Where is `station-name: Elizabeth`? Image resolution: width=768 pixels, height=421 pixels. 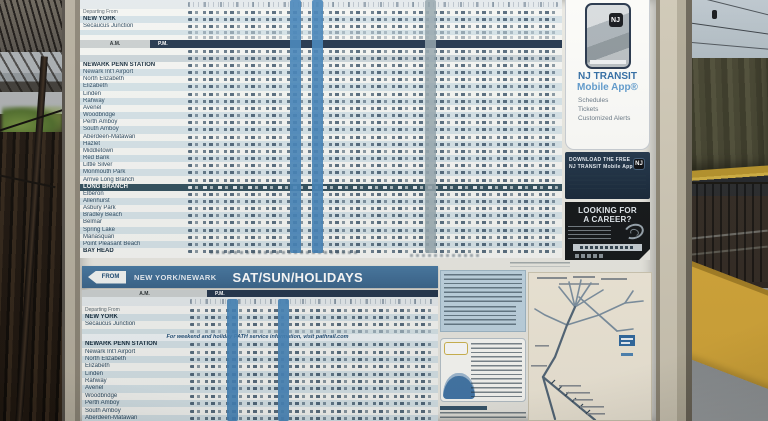 station-name: Elizabeth is located at coordinates (95, 86).